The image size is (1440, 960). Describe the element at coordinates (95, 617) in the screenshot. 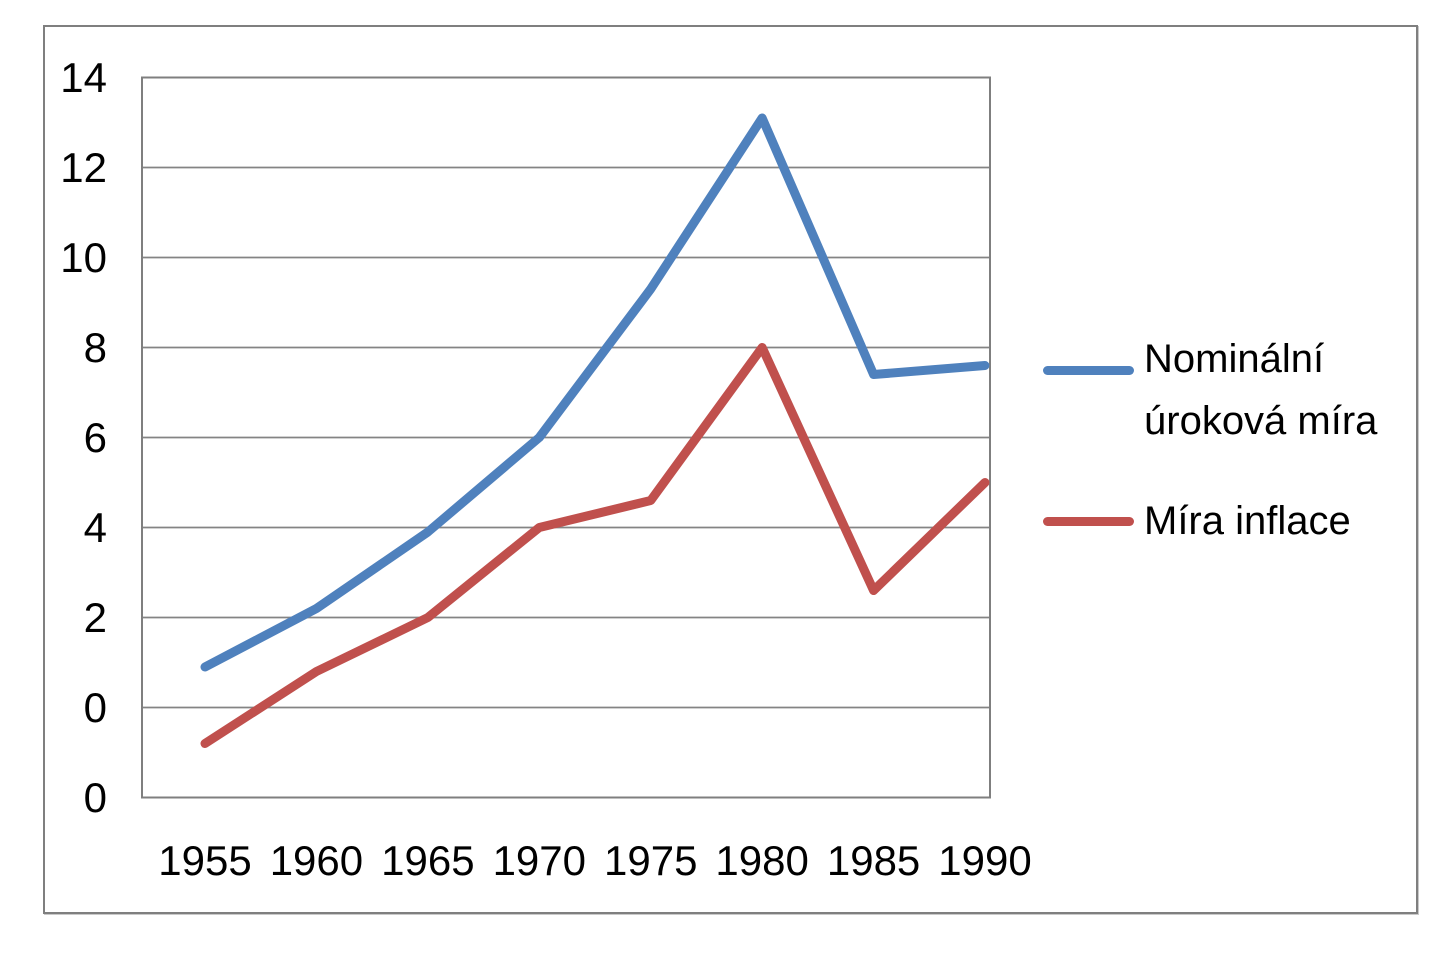

I see `y-axis-tick-label: 2` at that location.